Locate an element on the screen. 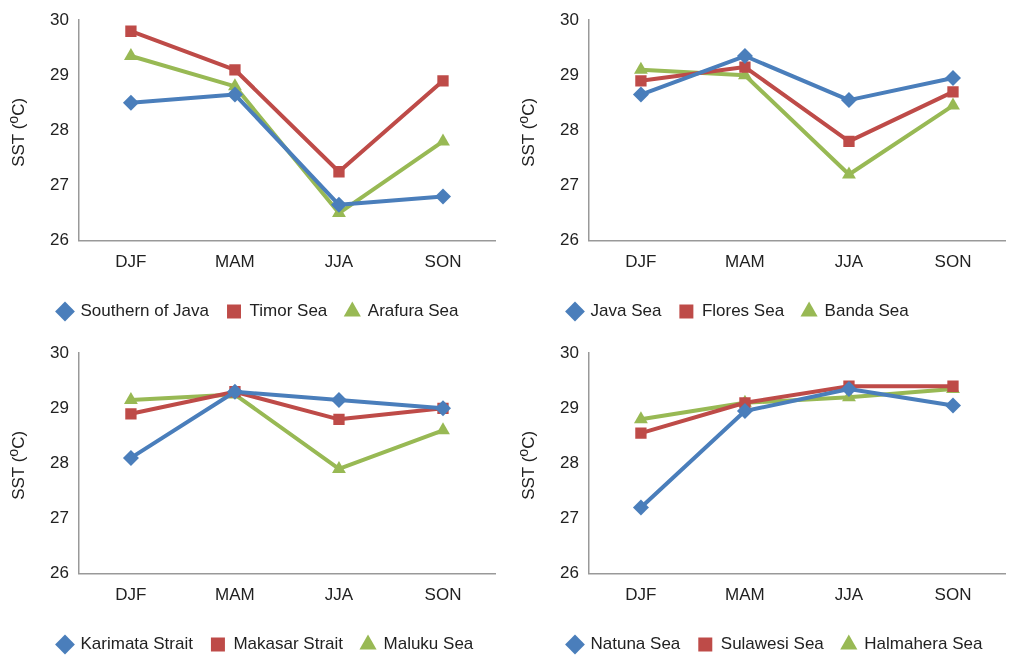 The image size is (1021, 666). legend-label: Natuna Sea is located at coordinates (635, 644).